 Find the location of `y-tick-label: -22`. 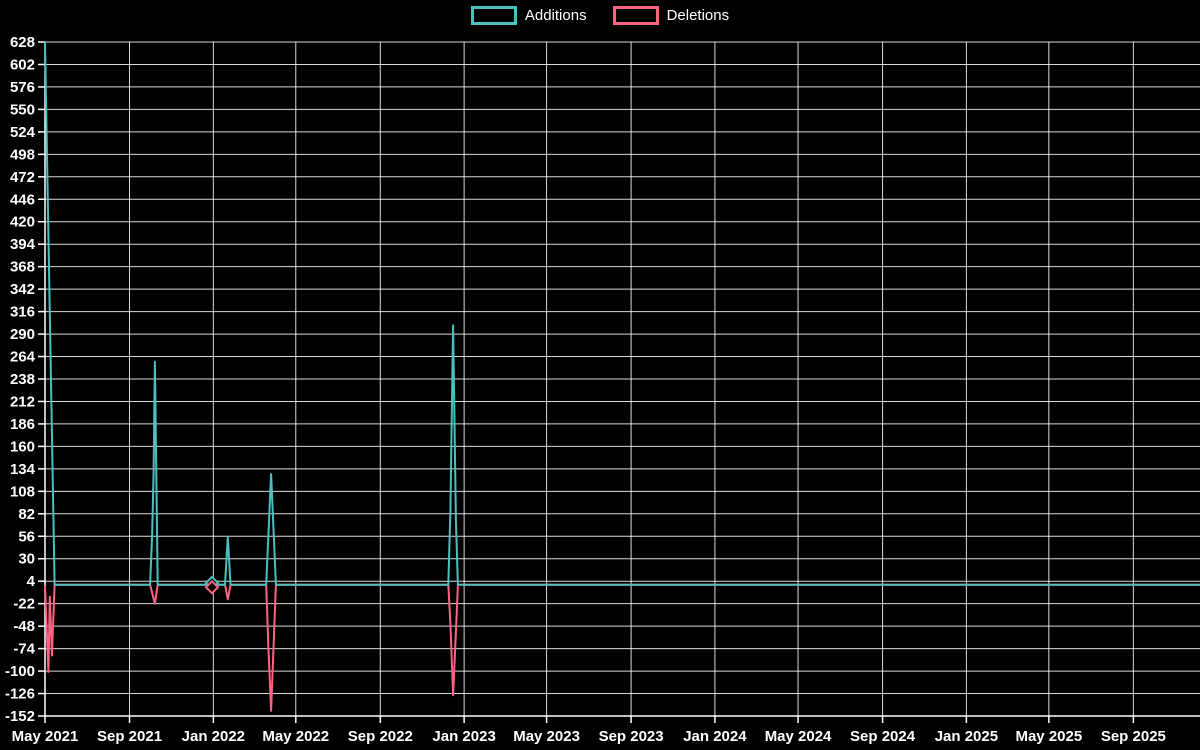

y-tick-label: -22 is located at coordinates (24, 604).